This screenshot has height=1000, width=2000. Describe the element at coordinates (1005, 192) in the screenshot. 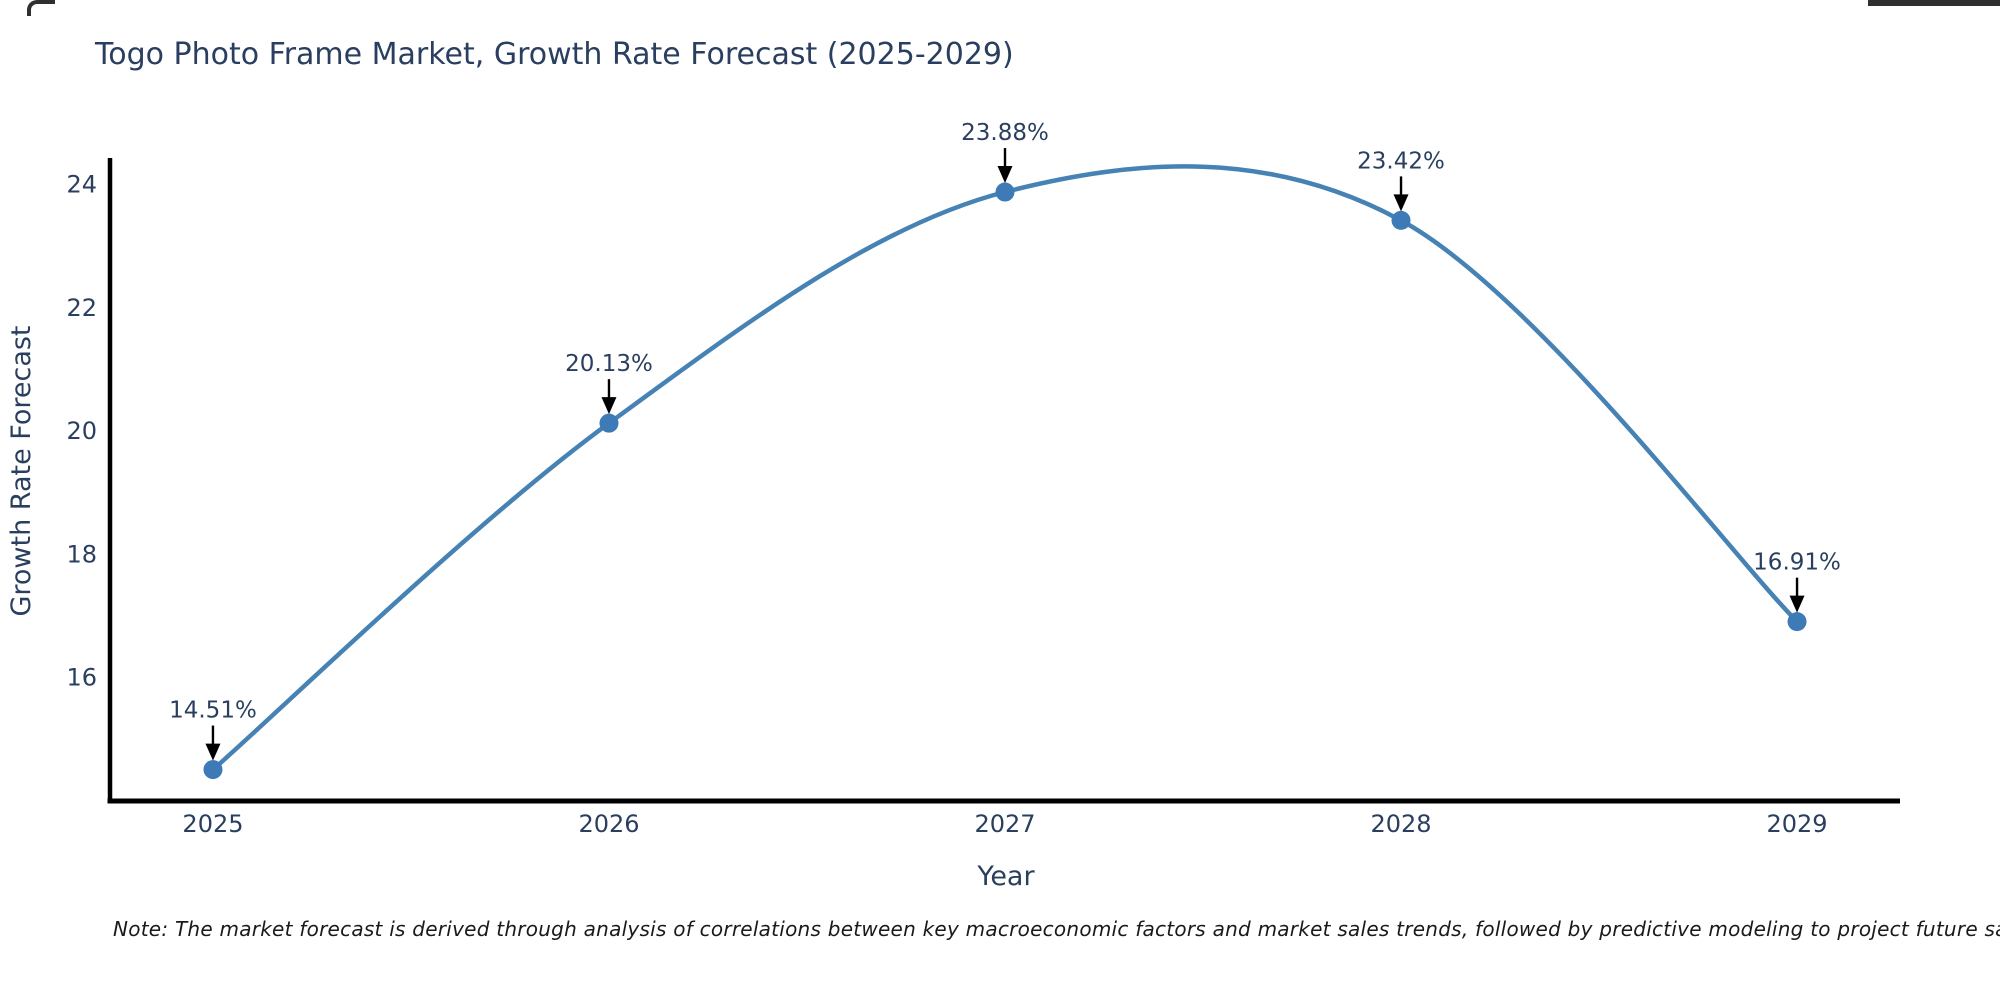

I see `data-point-marker-2027` at that location.